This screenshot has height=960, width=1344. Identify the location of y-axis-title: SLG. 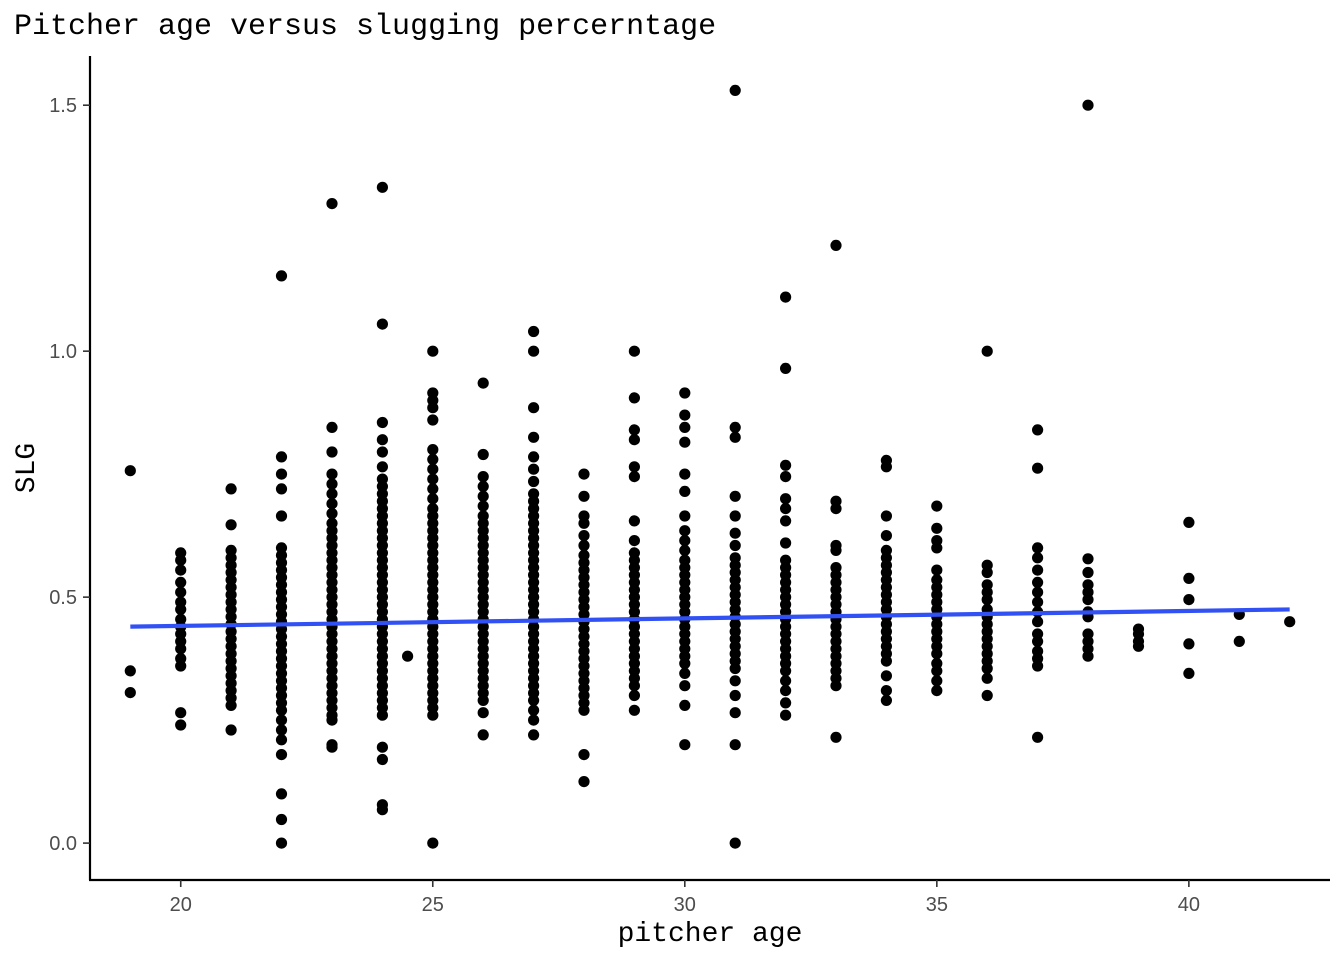
(27, 468).